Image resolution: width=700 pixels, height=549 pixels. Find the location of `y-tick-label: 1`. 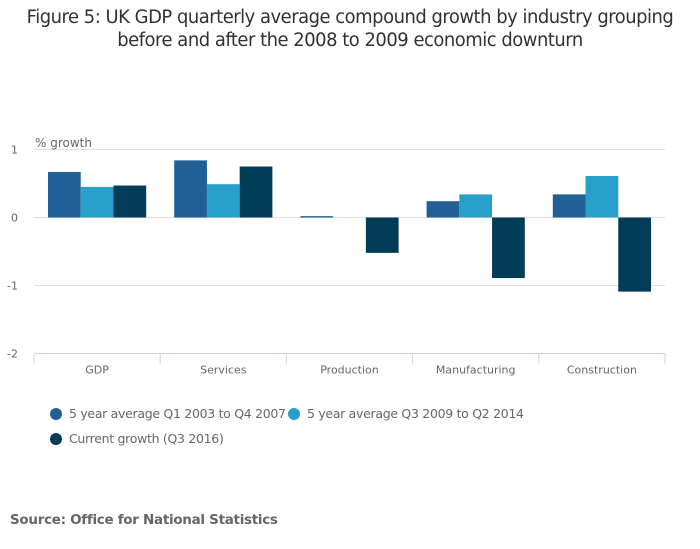

y-tick-label: 1 is located at coordinates (14, 150).